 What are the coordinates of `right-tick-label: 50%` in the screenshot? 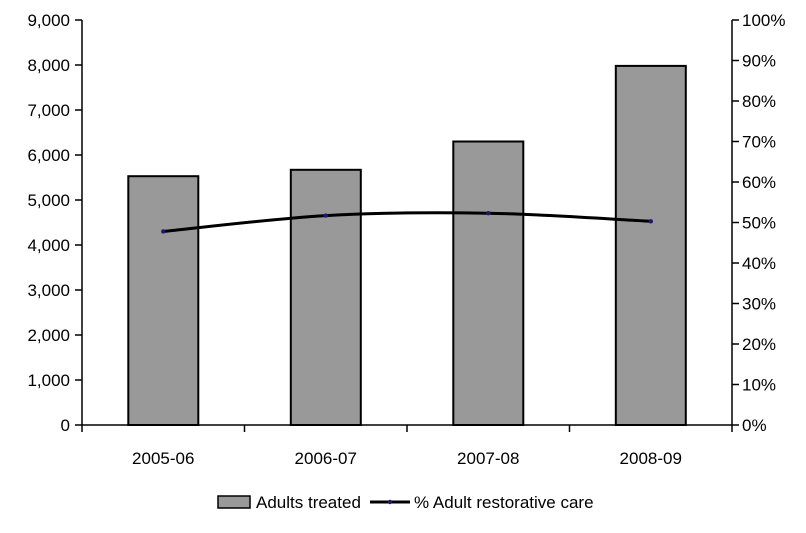 It's located at (759, 223).